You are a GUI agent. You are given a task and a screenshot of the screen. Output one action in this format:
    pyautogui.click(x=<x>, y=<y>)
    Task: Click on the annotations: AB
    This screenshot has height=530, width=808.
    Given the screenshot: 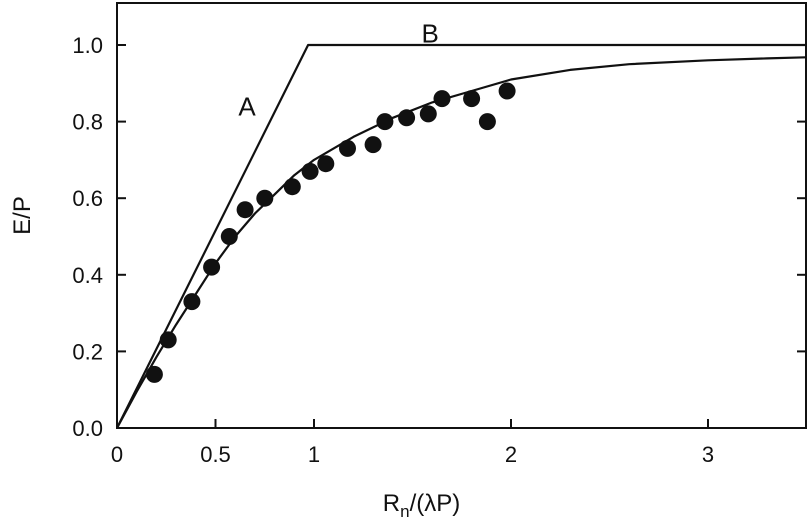 What is the action you would take?
    pyautogui.click(x=338, y=70)
    